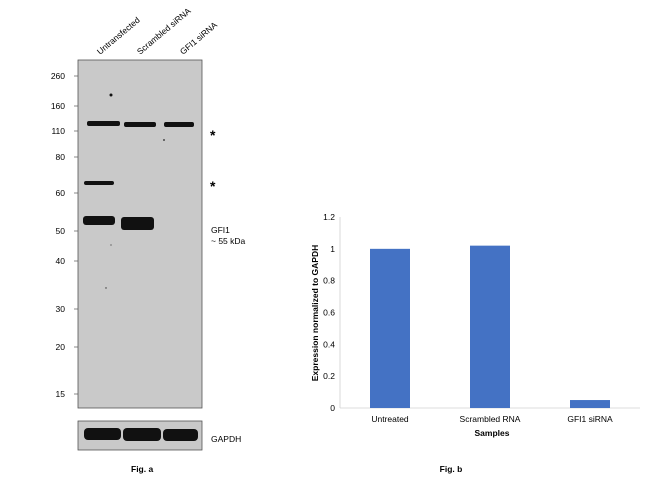  I want to click on y-axis-title: Expression normalized to GAPDH, so click(315, 313).